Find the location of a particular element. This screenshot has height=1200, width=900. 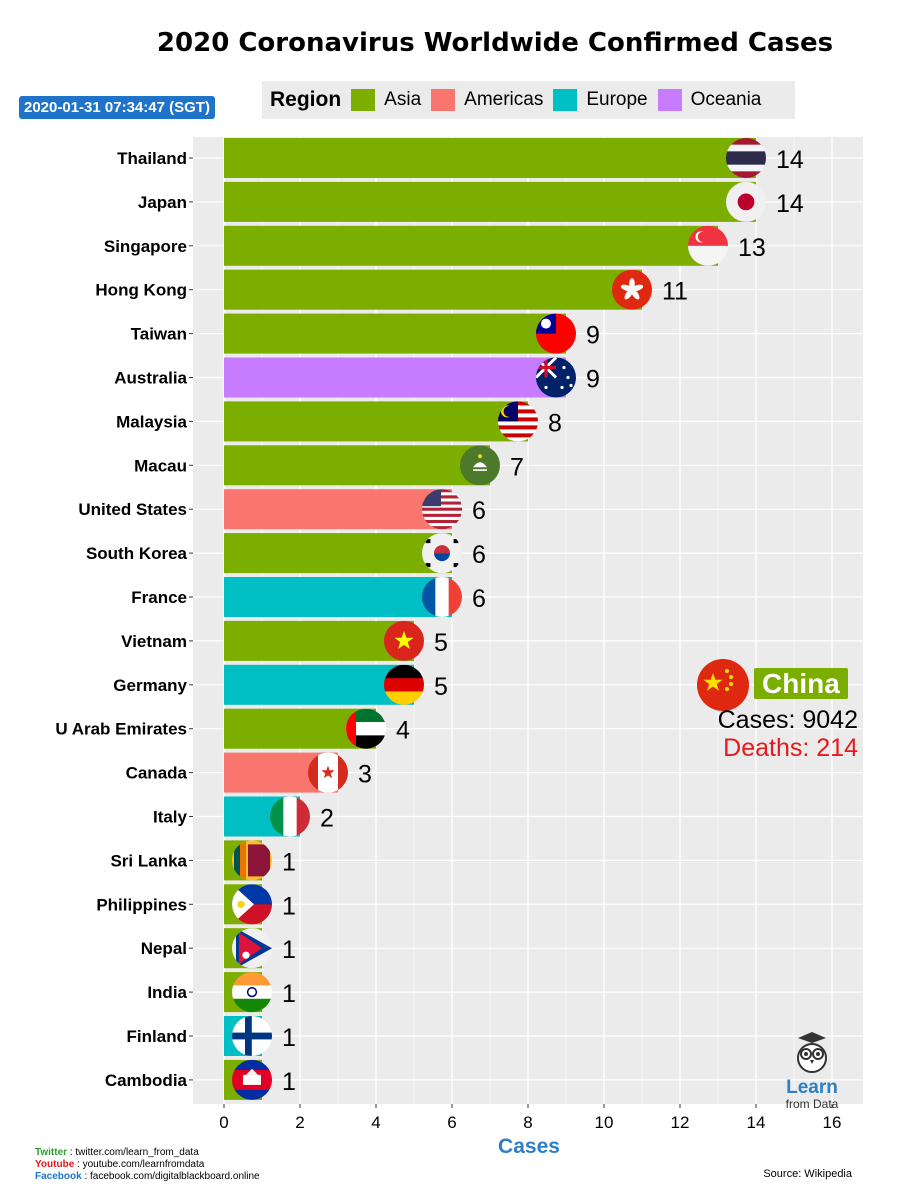

bar-vietnam is located at coordinates (319, 640).